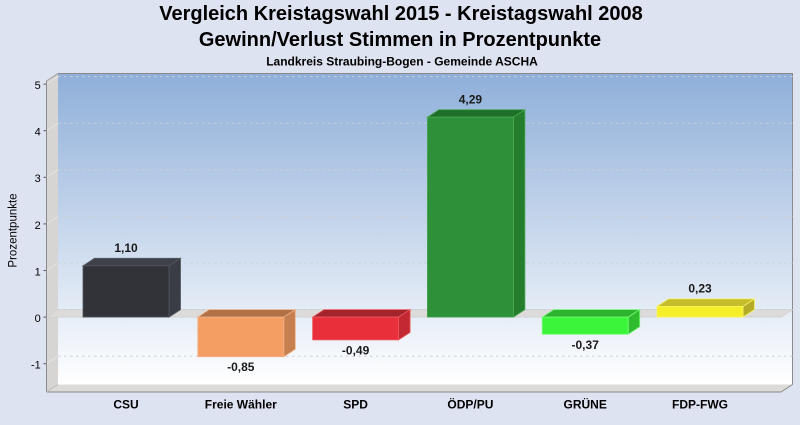 This screenshot has width=800, height=425. I want to click on svg-text: -0,37, so click(586, 345).